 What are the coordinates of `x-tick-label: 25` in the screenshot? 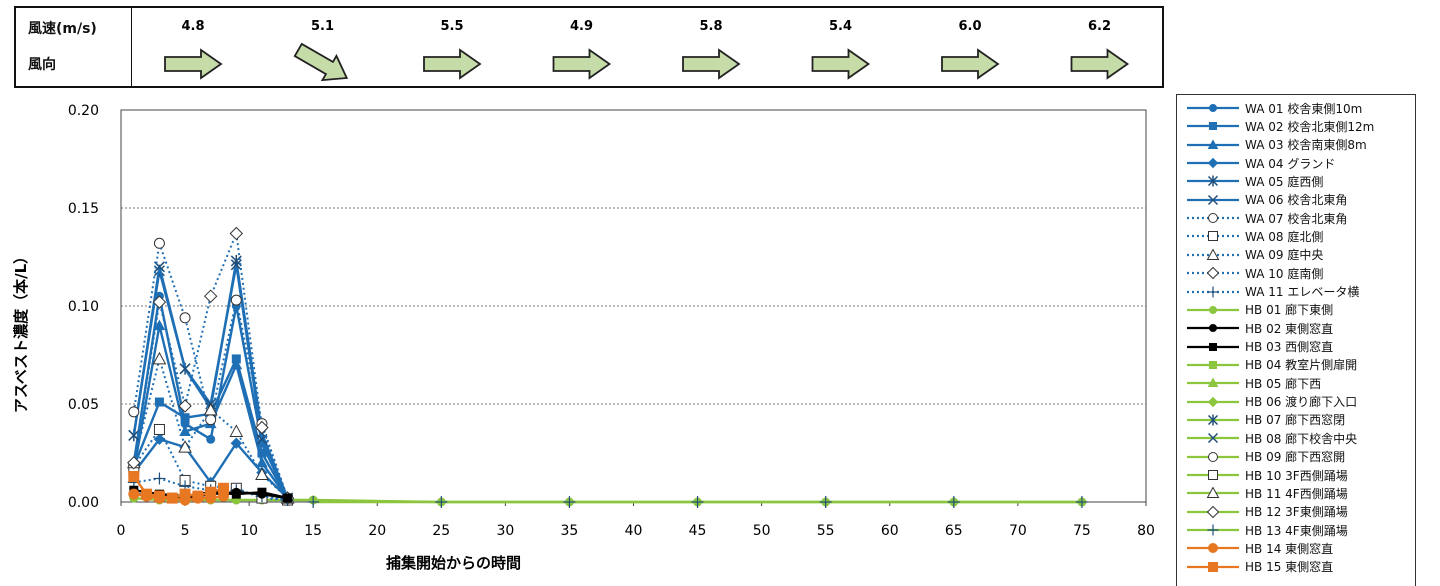 It's located at (441, 531).